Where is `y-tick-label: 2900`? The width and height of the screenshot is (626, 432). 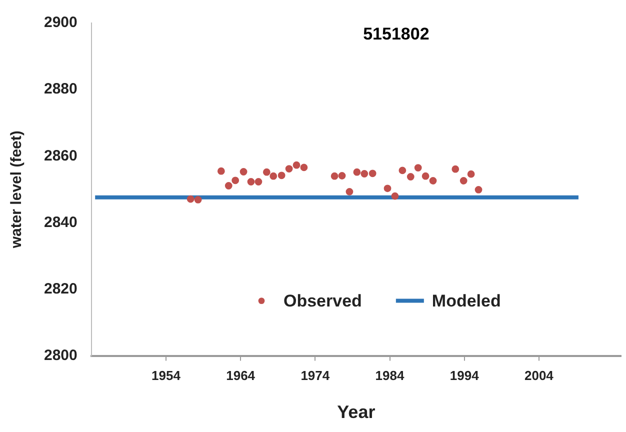
y-tick-label: 2900 is located at coordinates (61, 23).